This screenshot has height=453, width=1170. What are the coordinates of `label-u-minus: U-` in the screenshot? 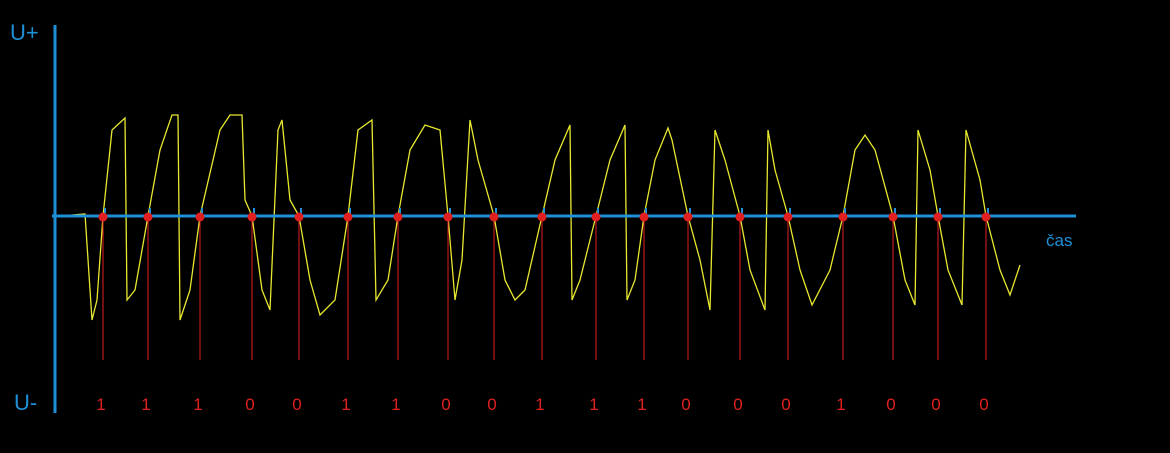 It's located at (25, 402).